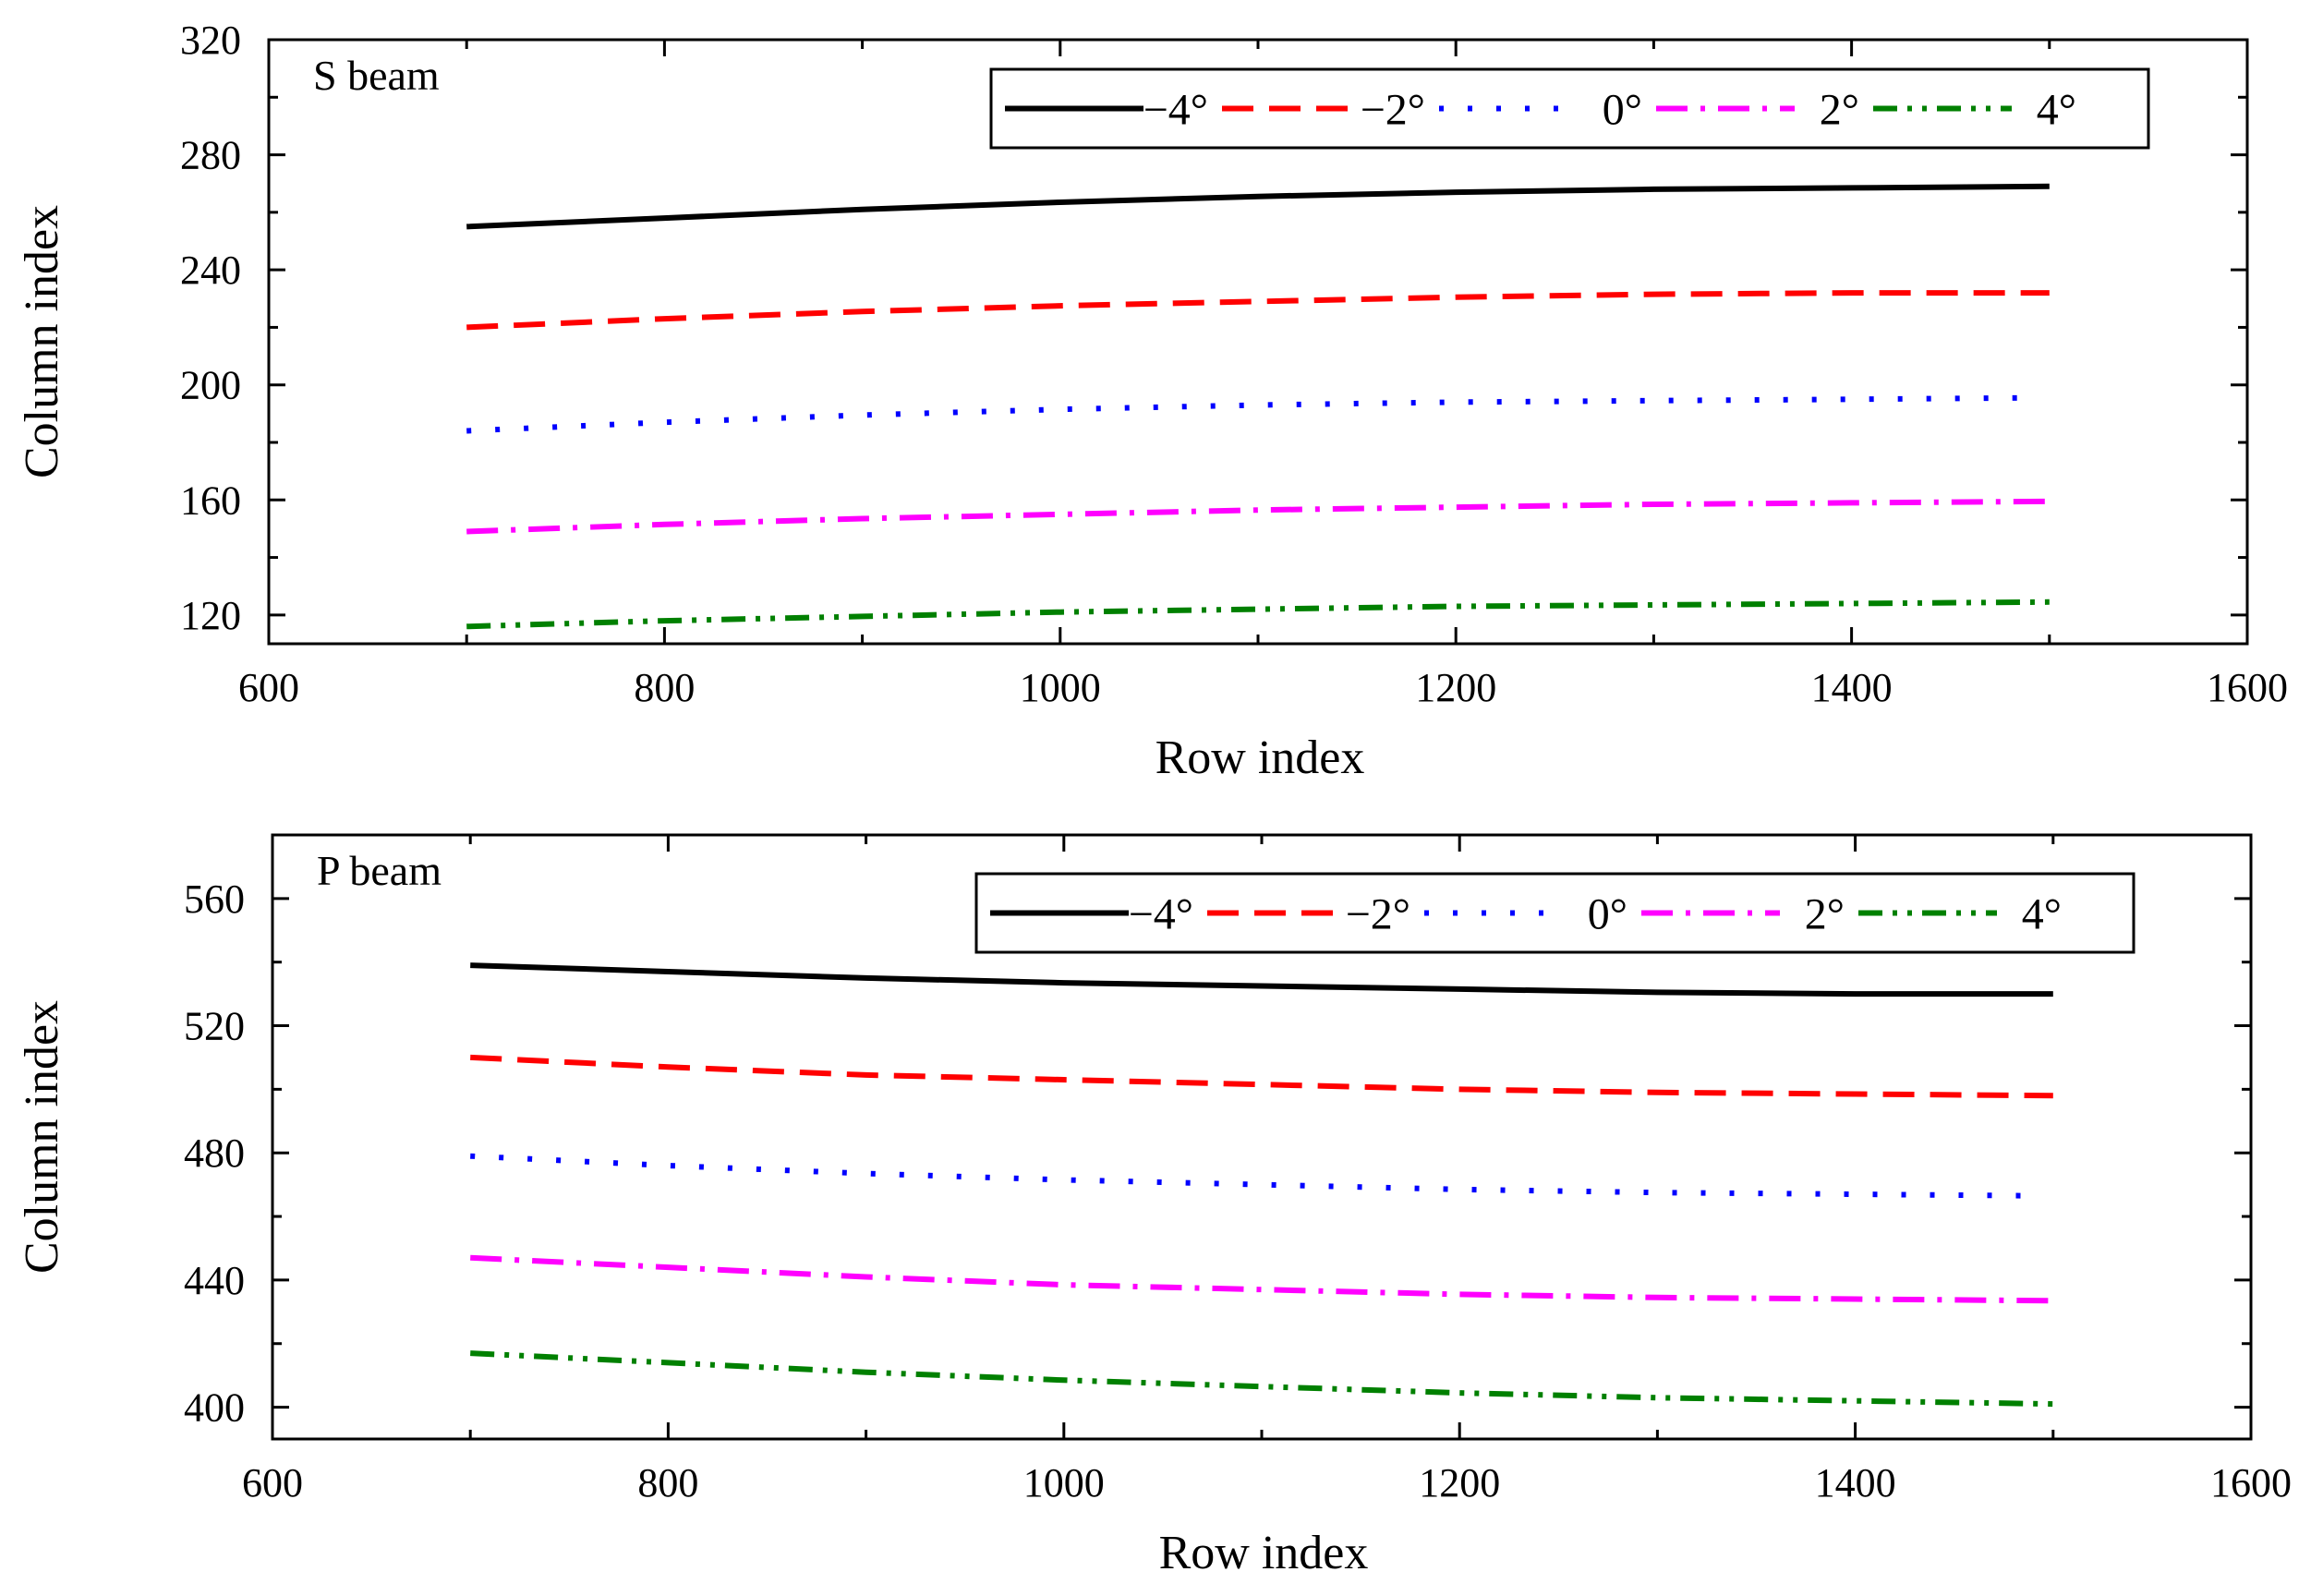  What do you see at coordinates (210, 40) in the screenshot?
I see `y-tick-label: 320` at bounding box center [210, 40].